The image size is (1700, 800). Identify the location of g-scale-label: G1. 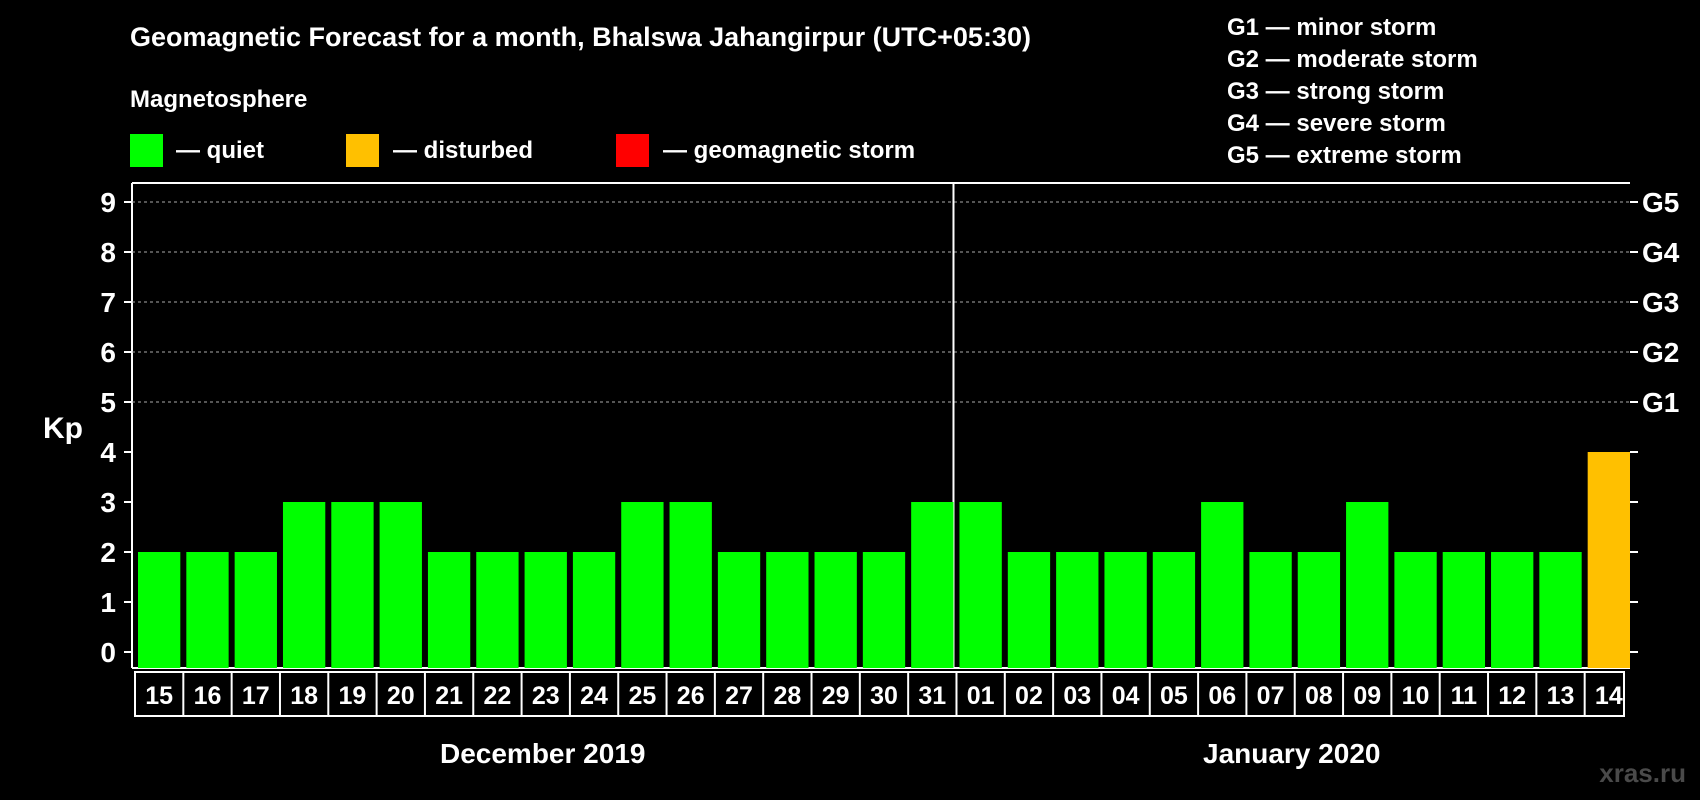
(1660, 402).